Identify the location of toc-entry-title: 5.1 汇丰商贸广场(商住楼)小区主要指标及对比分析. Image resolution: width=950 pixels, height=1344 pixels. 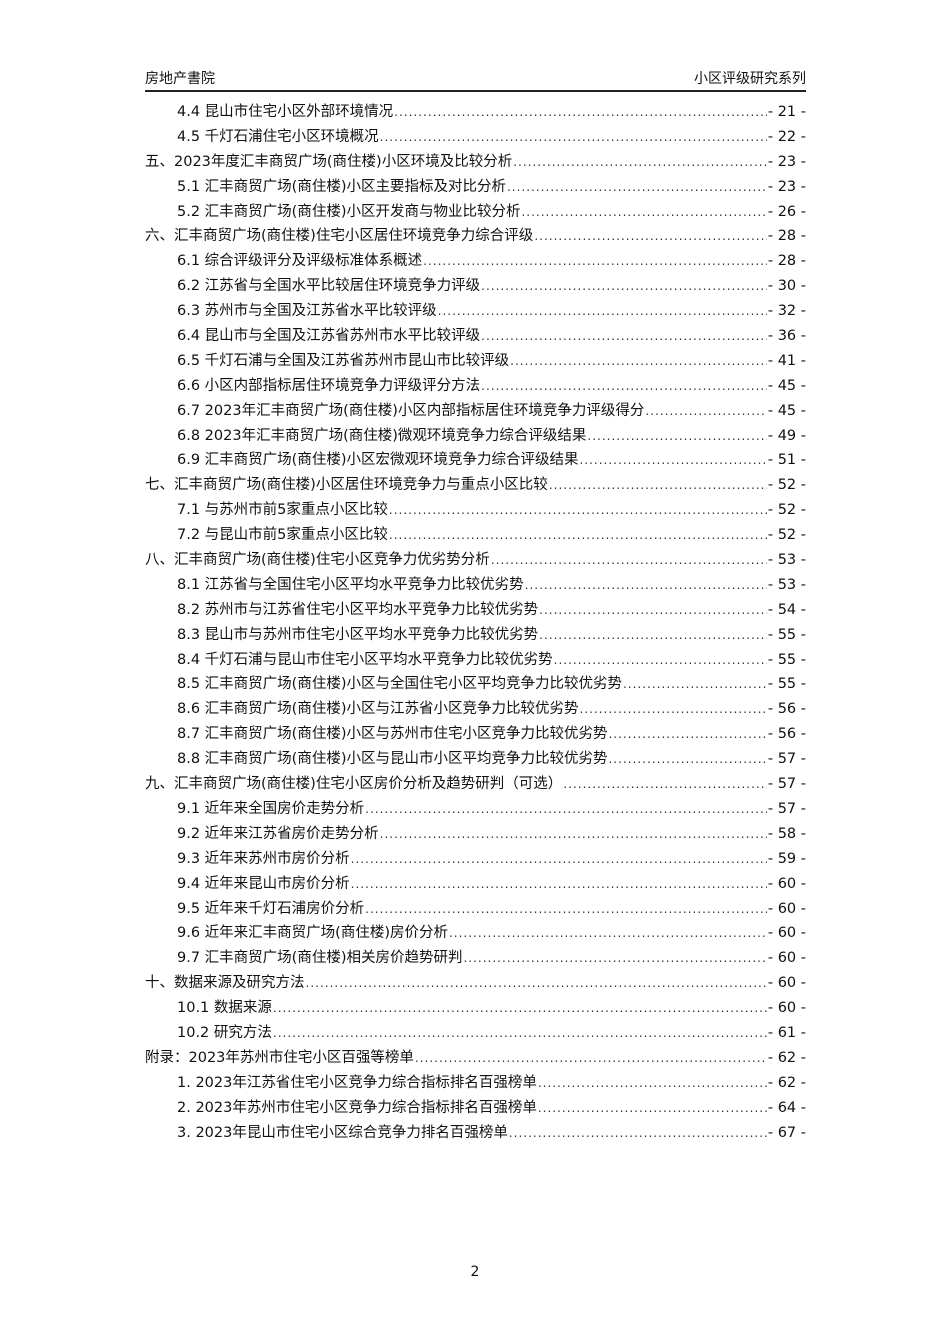
(341, 186).